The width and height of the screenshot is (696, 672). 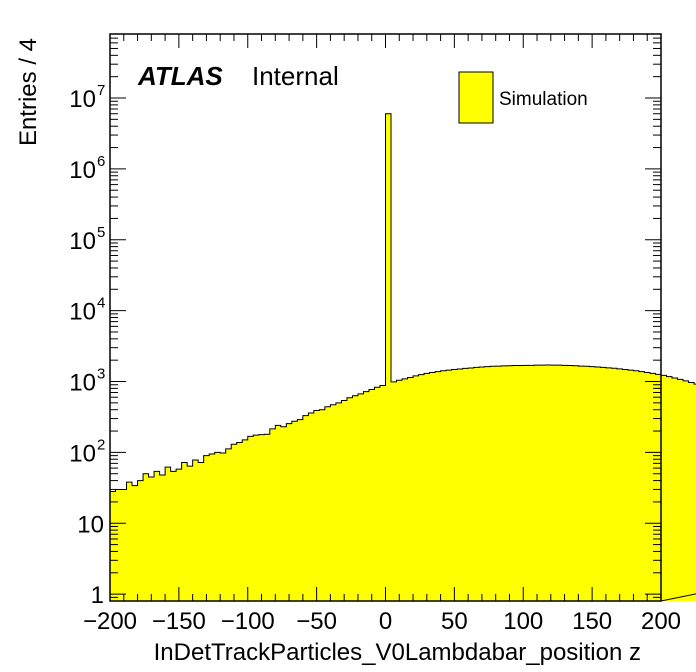 I want to click on y-tick-exponent: 6, so click(x=101, y=161).